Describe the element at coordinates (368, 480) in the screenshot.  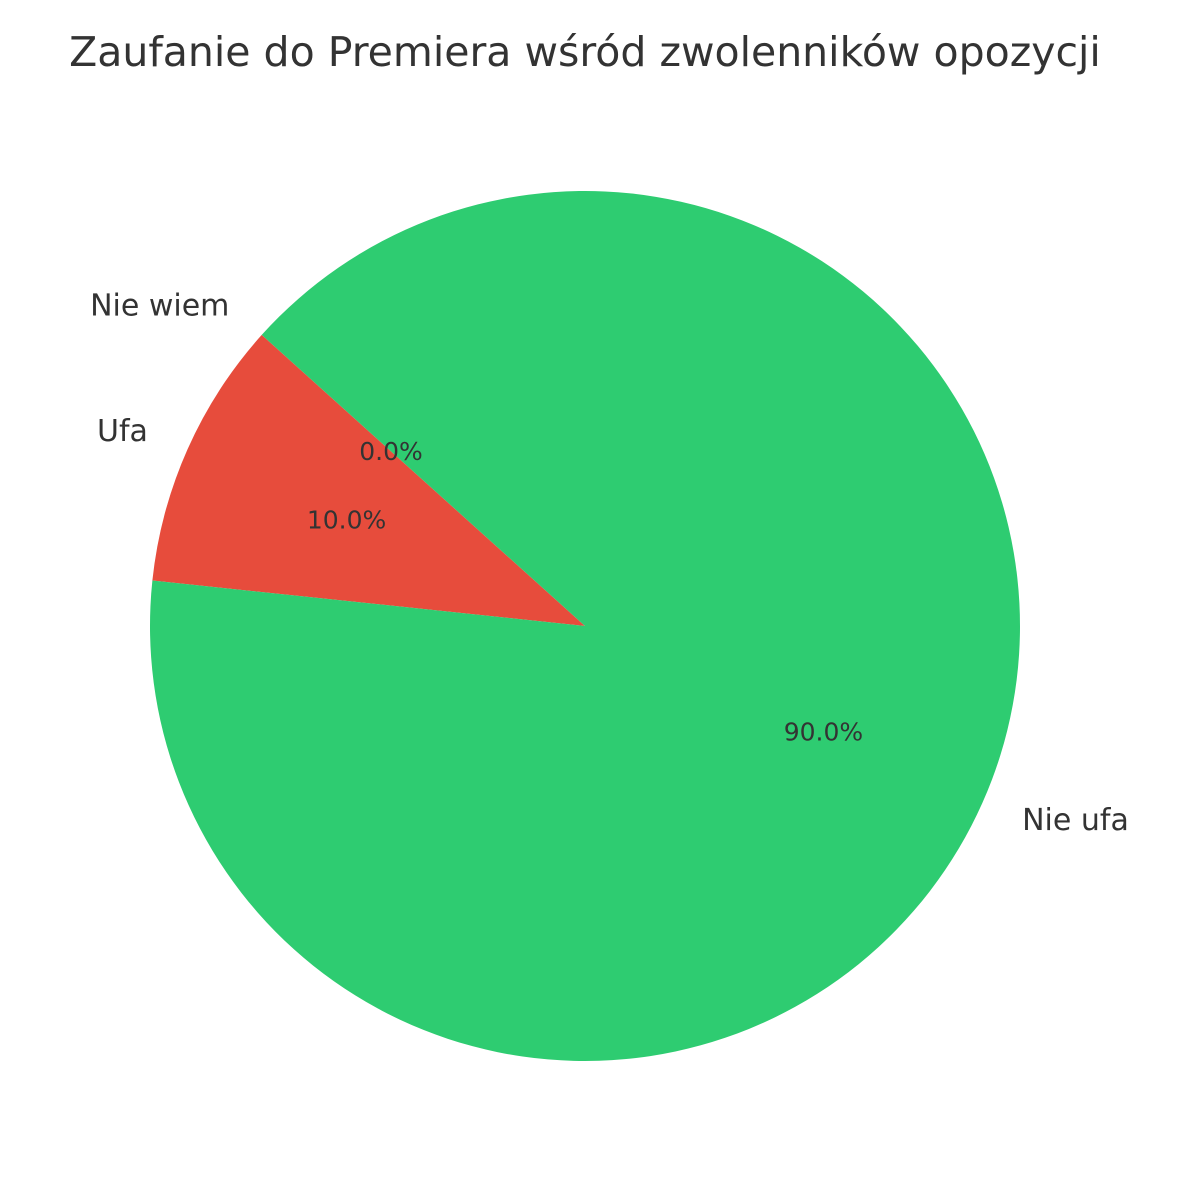
I see `pie-slice-ufa` at that location.